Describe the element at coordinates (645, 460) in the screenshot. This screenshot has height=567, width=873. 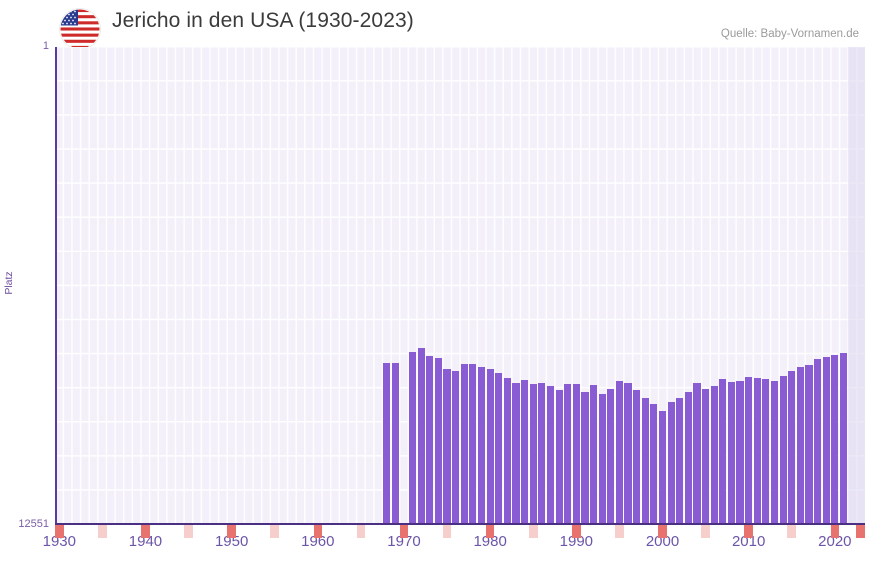
I see `bar-1998` at that location.